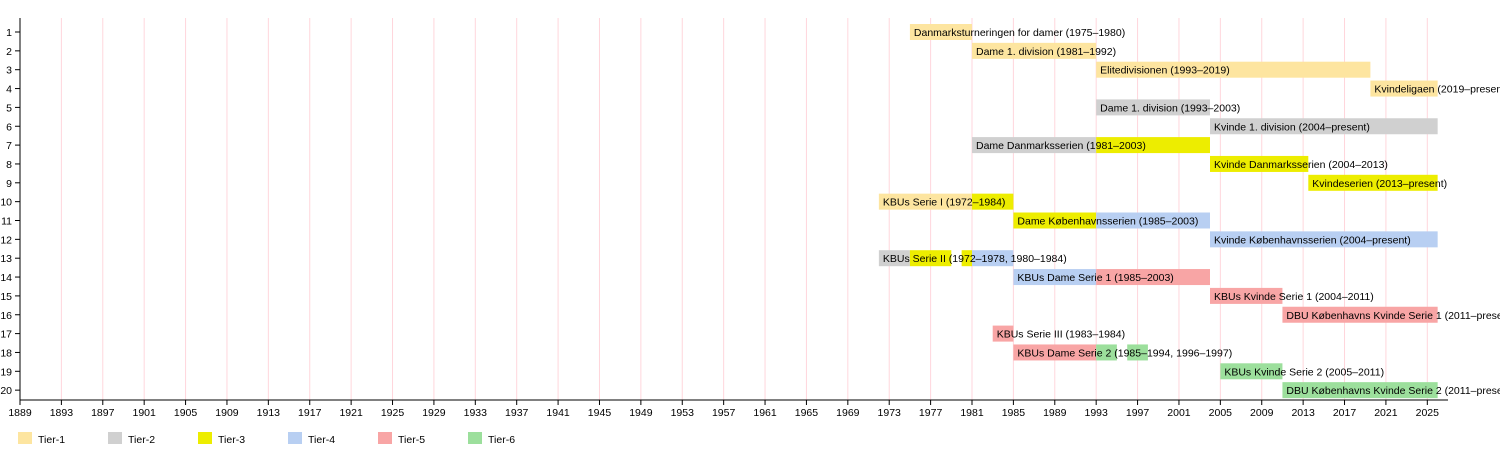 This screenshot has height=450, width=1500. What do you see at coordinates (9, 71) in the screenshot?
I see `row-label: 3` at bounding box center [9, 71].